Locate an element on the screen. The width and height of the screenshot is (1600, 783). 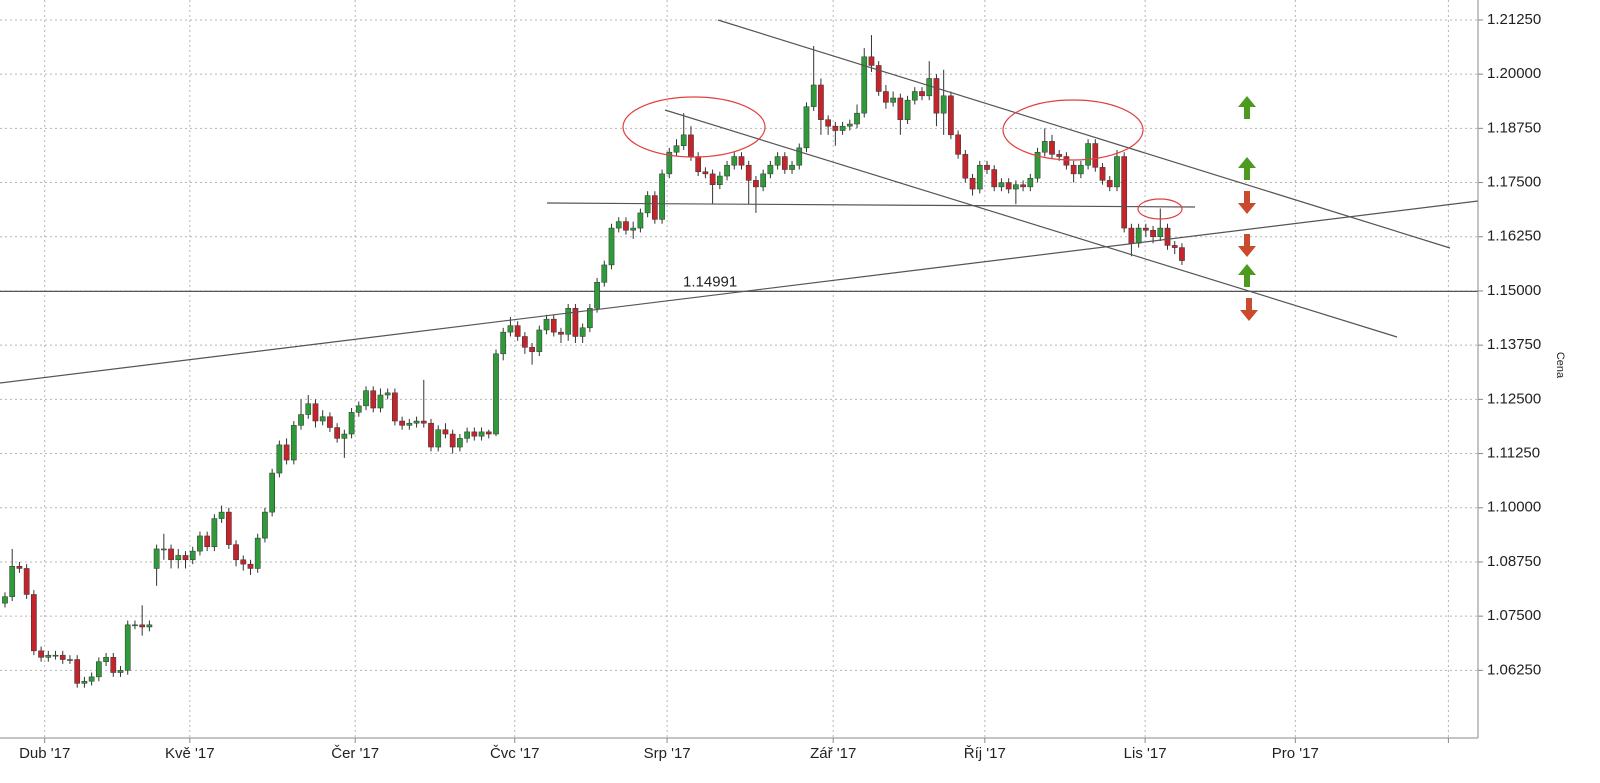
y-tick-label: 1.10000 is located at coordinates (1514, 507).